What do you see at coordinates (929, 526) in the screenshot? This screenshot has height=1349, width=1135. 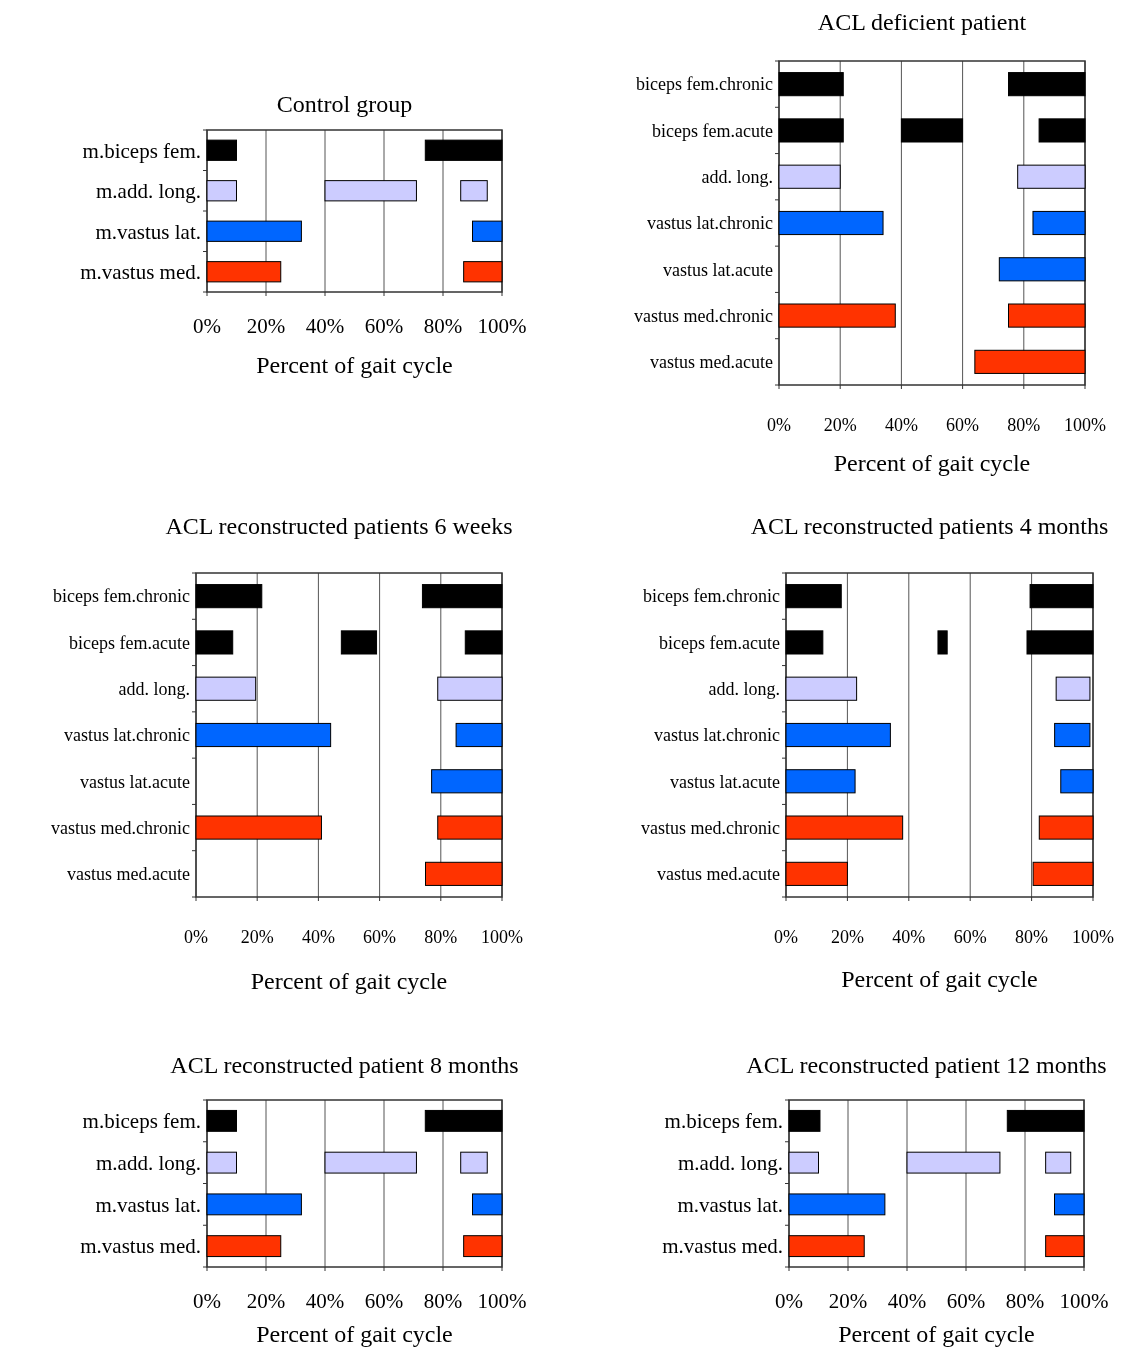 I see `chart-title: ACL reconstructed patients 4 months` at bounding box center [929, 526].